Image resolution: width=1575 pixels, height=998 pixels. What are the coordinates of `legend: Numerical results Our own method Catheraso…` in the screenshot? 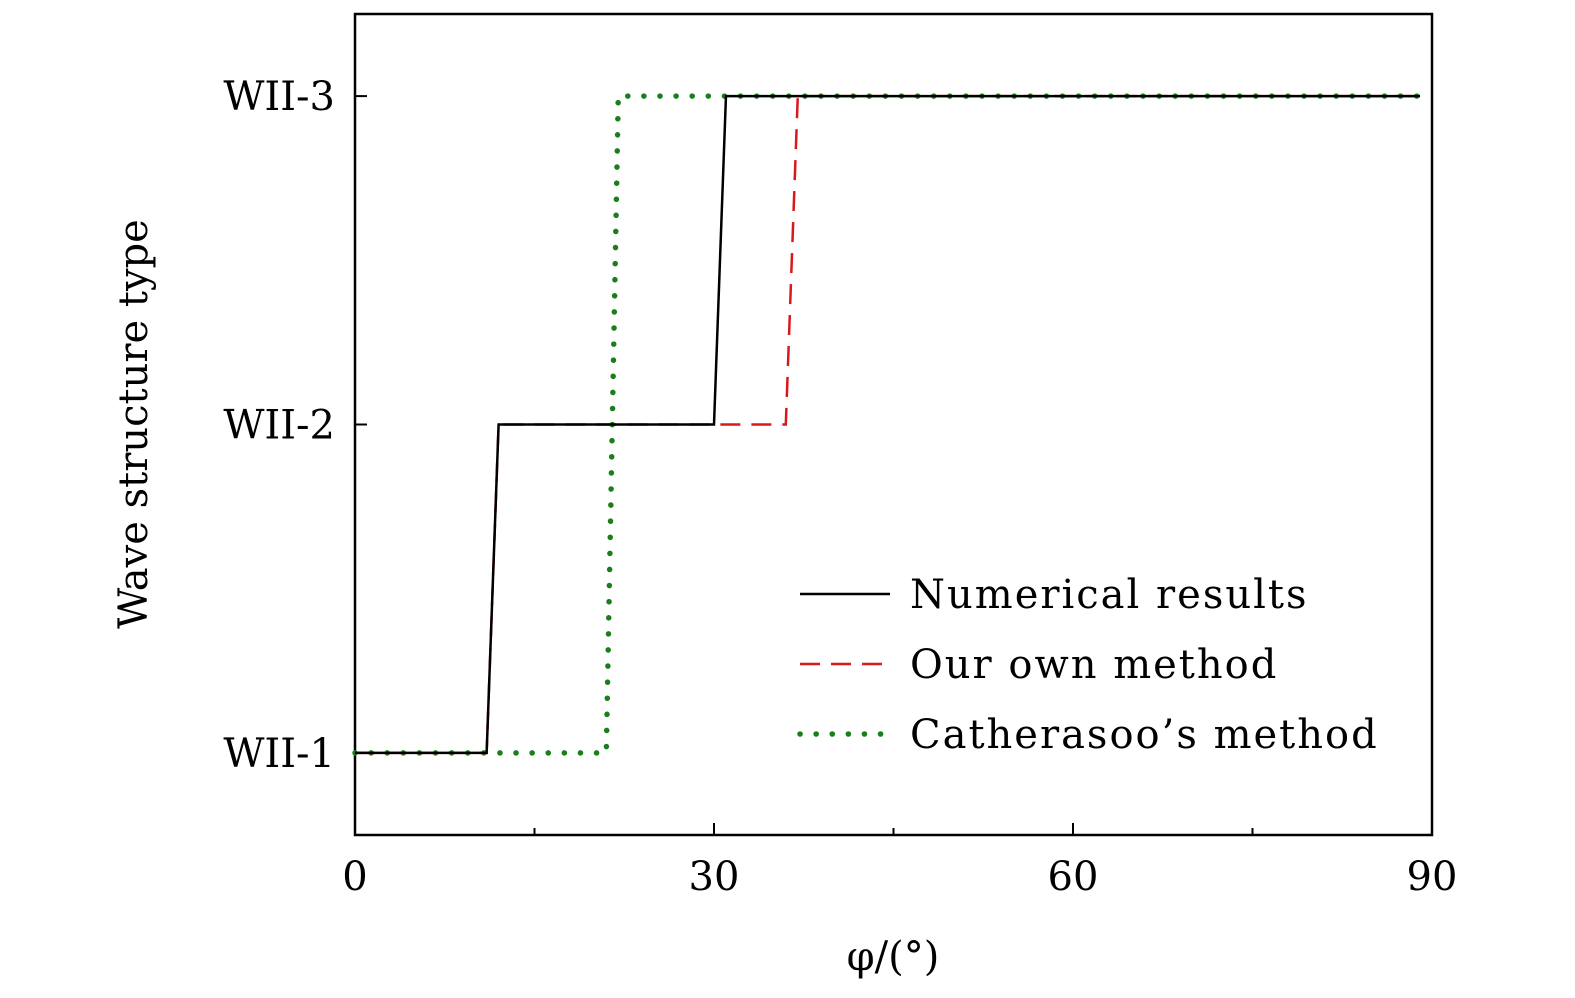 It's located at (1088, 665).